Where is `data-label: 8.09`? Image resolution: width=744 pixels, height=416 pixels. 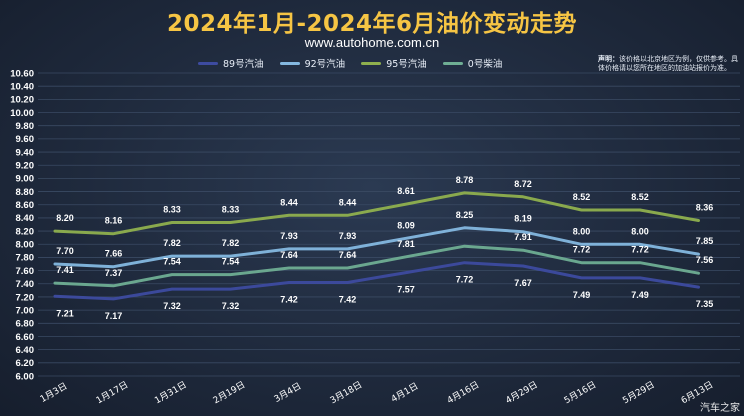 data-label: 8.09 is located at coordinates (406, 225).